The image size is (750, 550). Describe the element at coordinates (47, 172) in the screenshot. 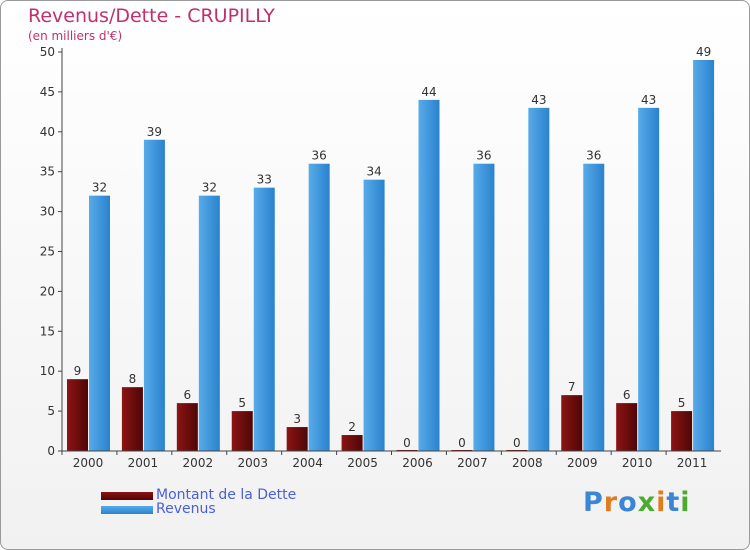

I see `y-tick-label: 35` at that location.